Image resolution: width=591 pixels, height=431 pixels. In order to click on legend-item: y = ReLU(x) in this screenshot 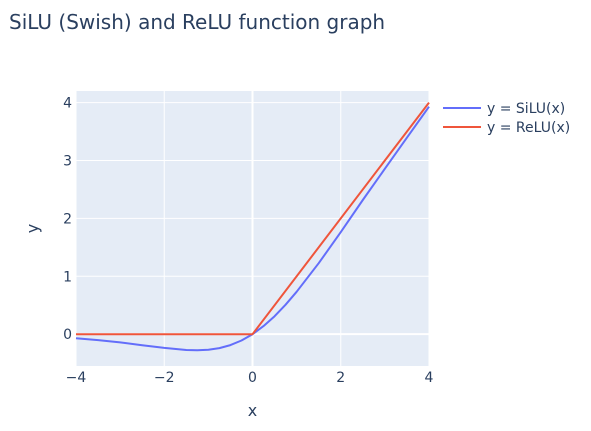, I will do `click(506, 128)`.